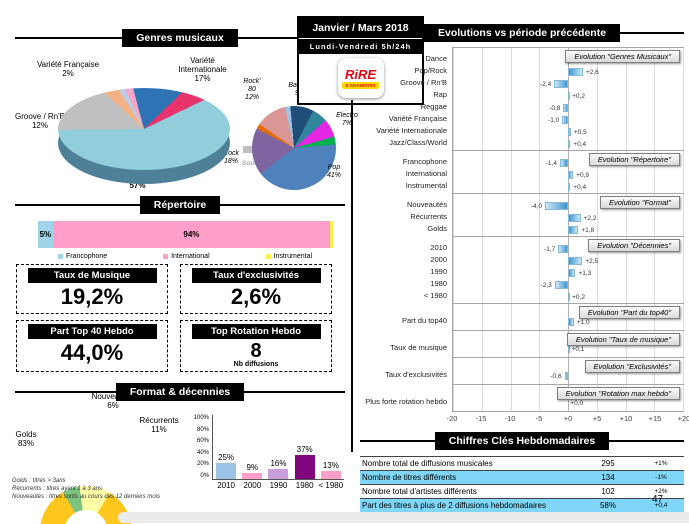 This screenshot has height=524, width=689. What do you see at coordinates (92, 275) in the screenshot?
I see `stat-title: Taux de Musique` at bounding box center [92, 275].